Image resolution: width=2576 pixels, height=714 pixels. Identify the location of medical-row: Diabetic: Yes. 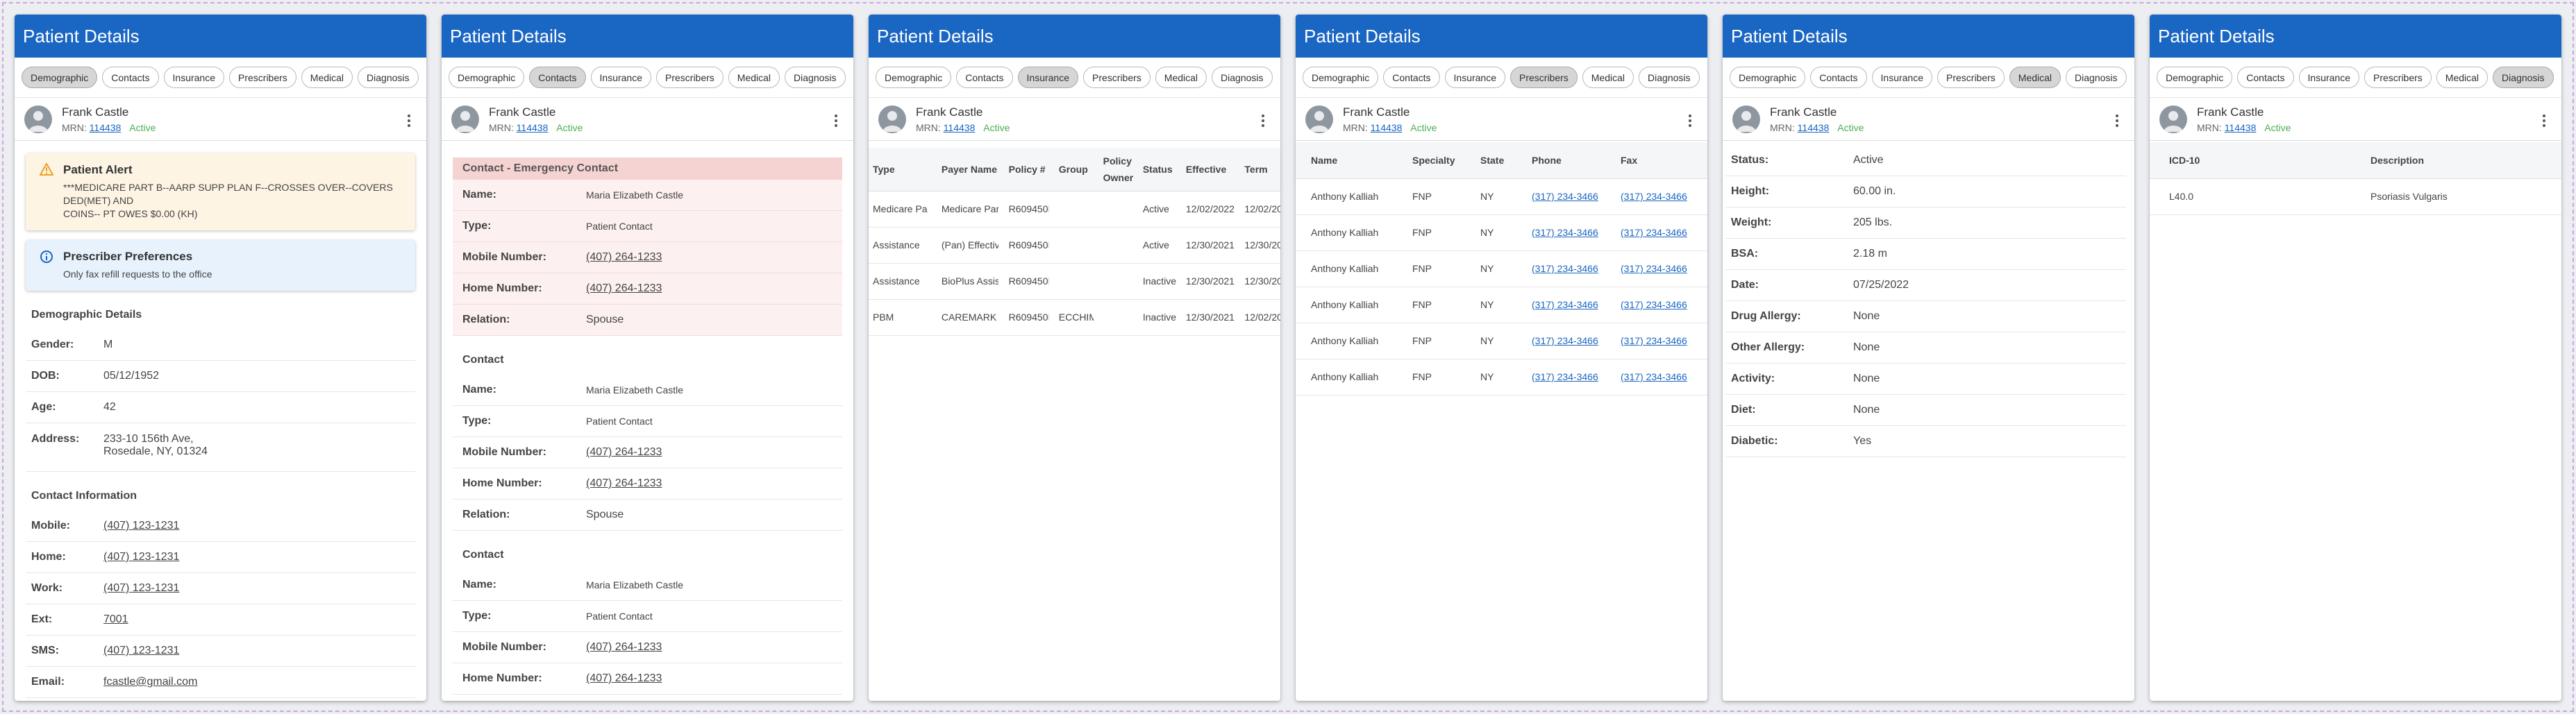
(1925, 441).